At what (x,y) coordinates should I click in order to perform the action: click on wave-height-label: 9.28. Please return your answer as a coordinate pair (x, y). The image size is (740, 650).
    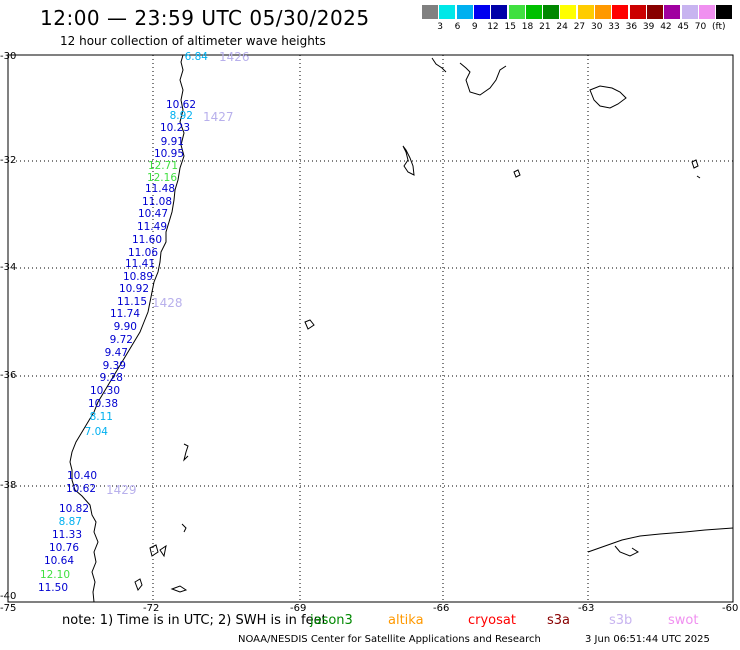
    Looking at the image, I should click on (111, 378).